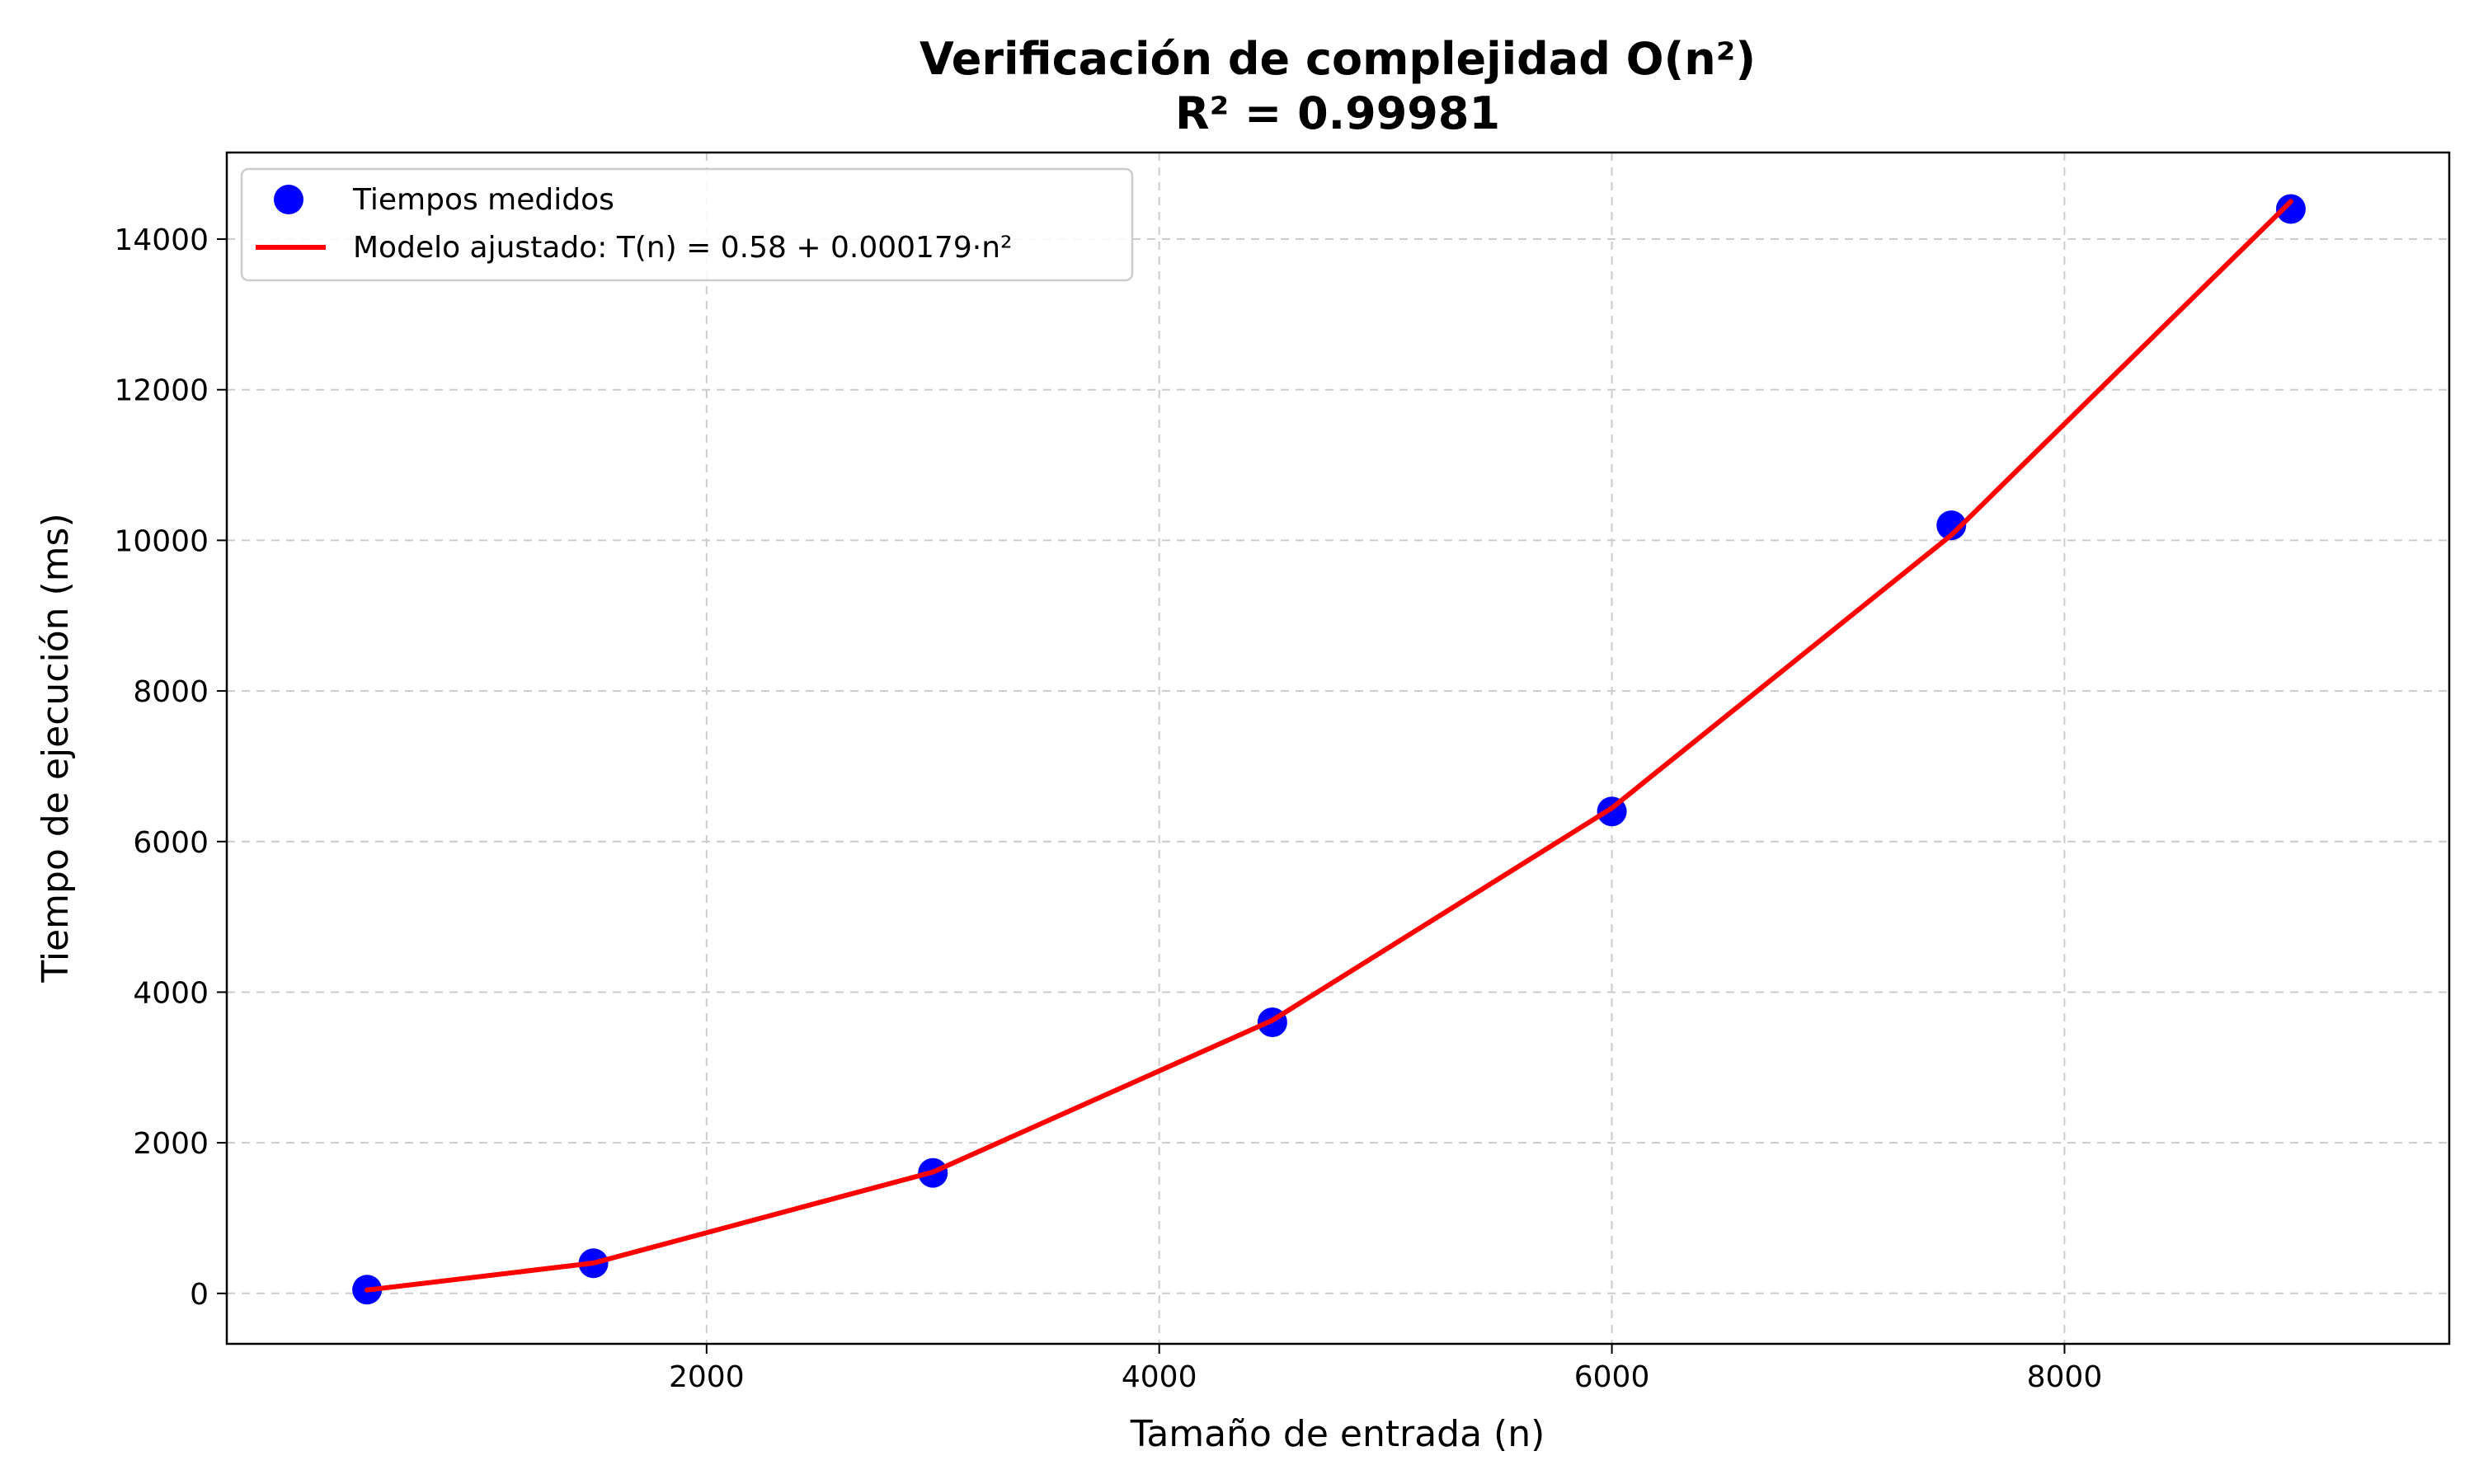  What do you see at coordinates (1337, 1434) in the screenshot?
I see `x-axis-label: Tamaño de entrada (n)` at bounding box center [1337, 1434].